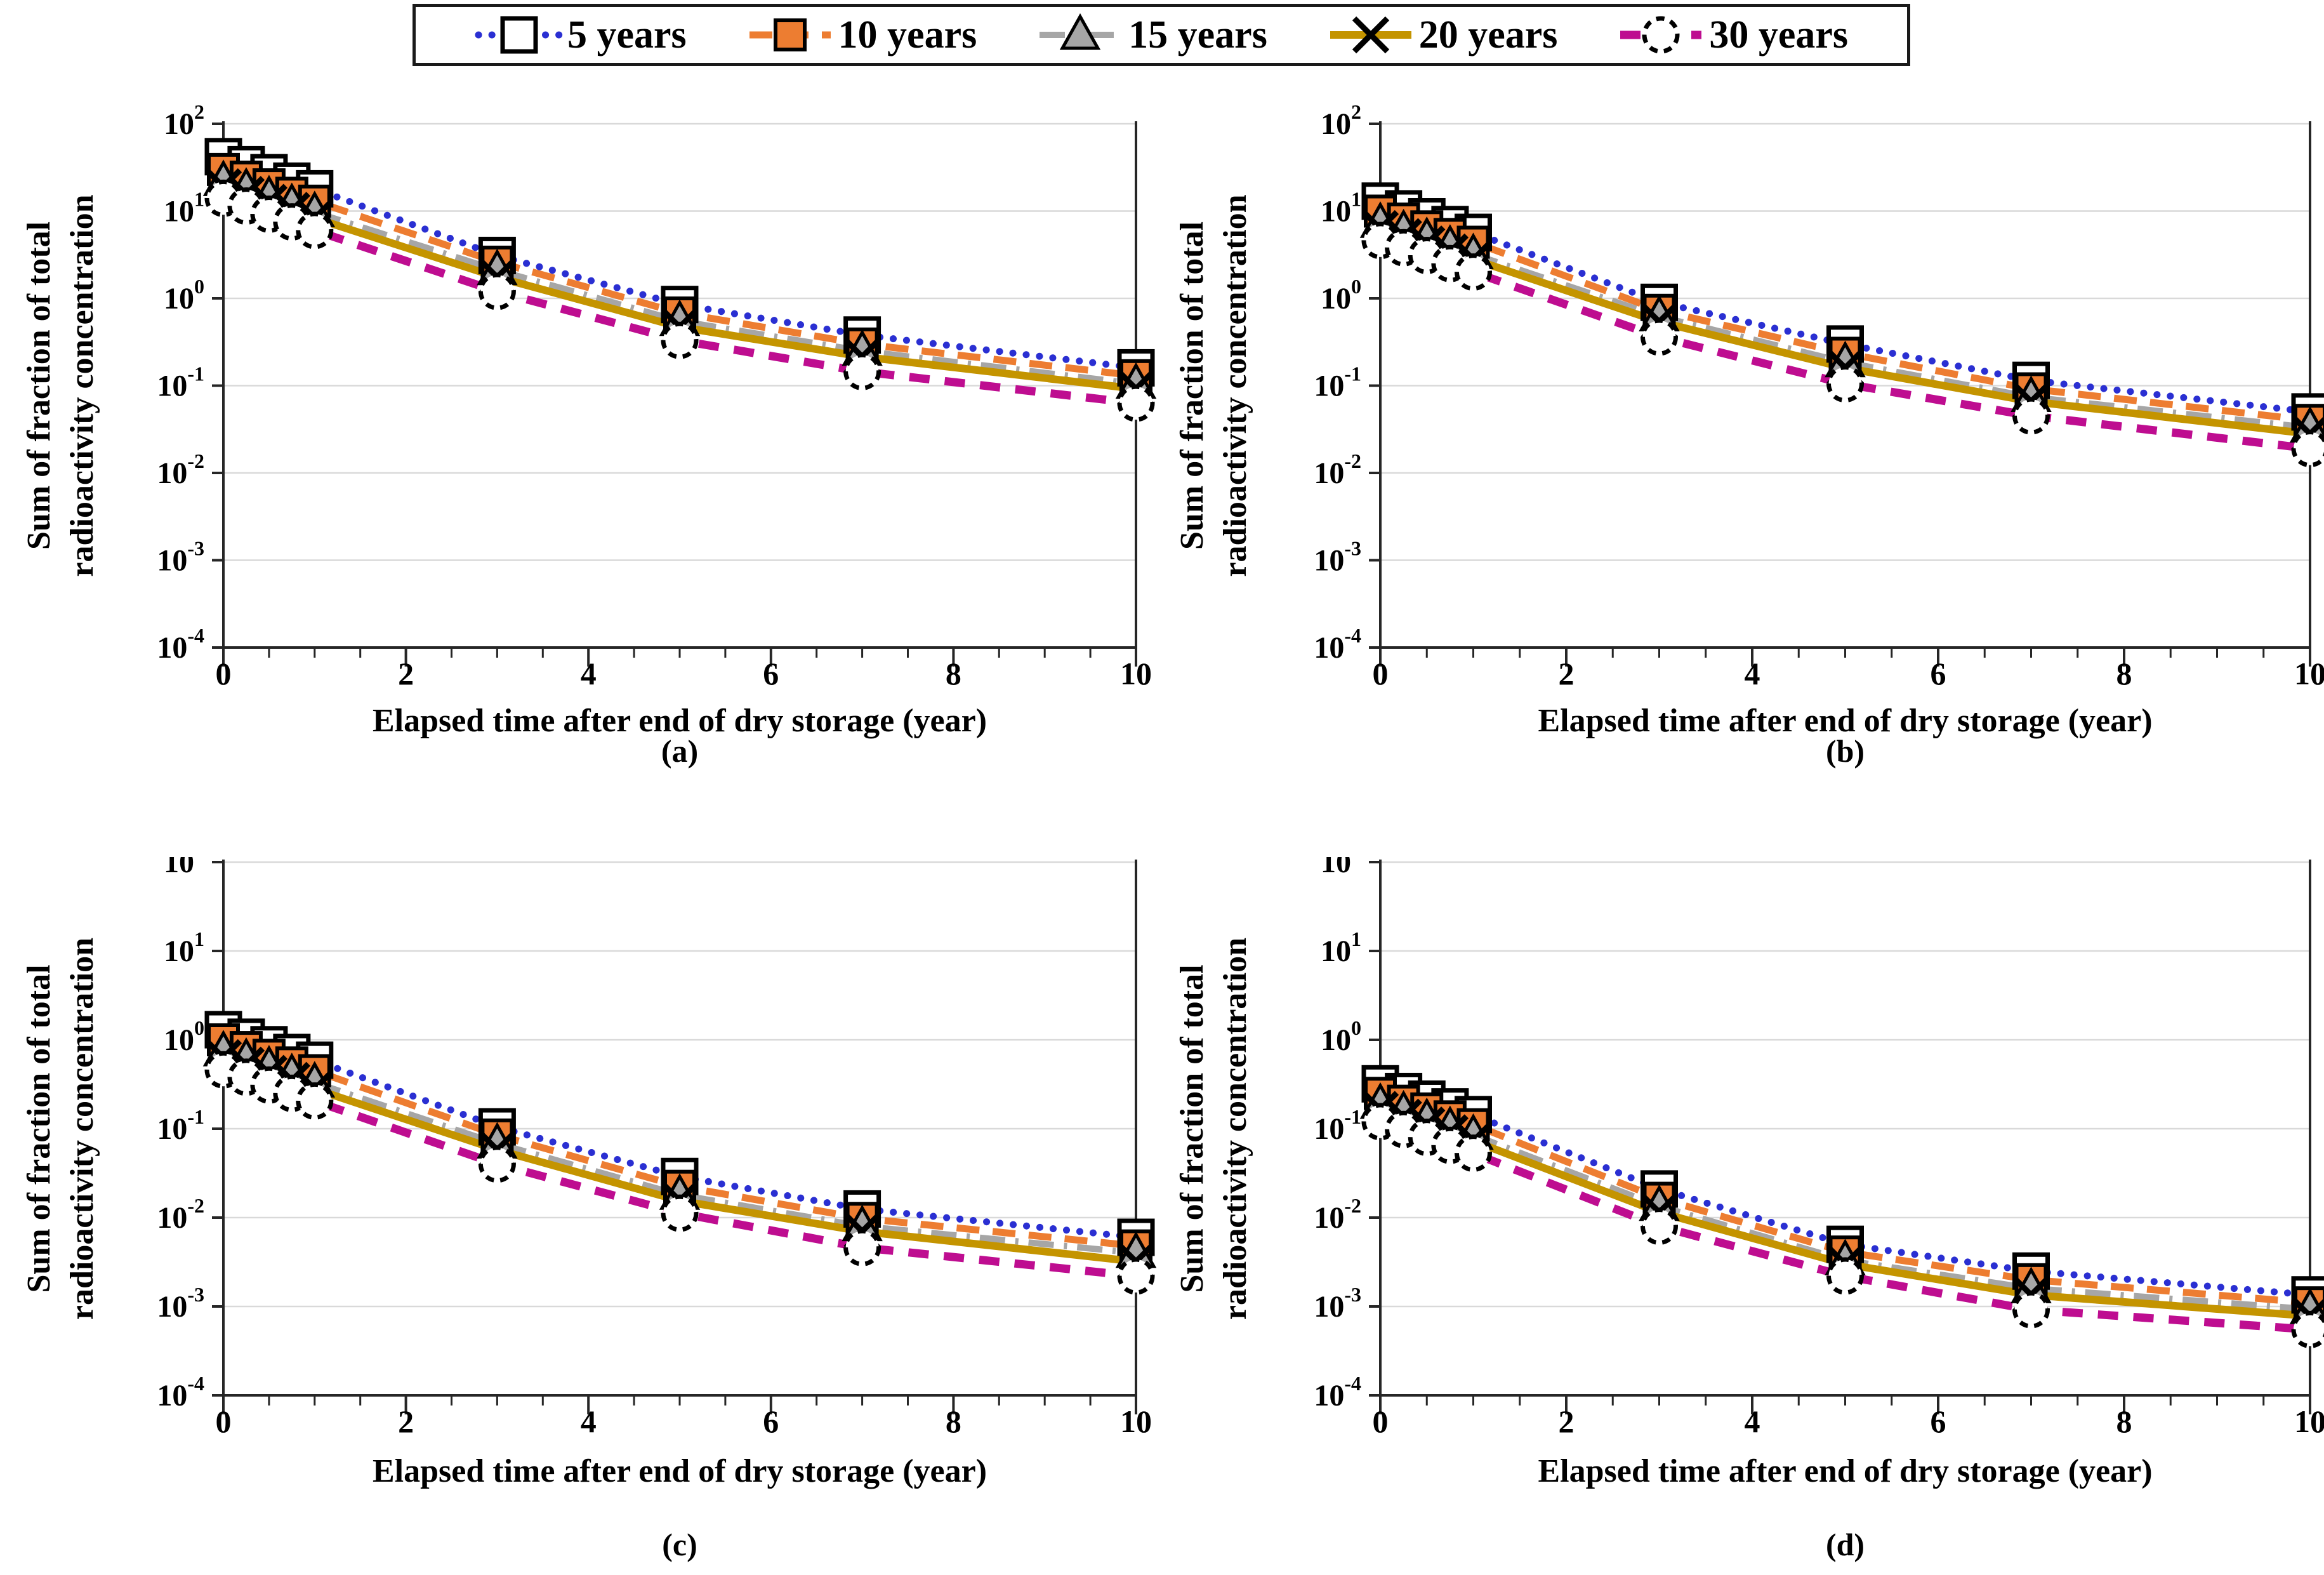  I want to click on x-tick-label: 4, so click(1753, 1421).